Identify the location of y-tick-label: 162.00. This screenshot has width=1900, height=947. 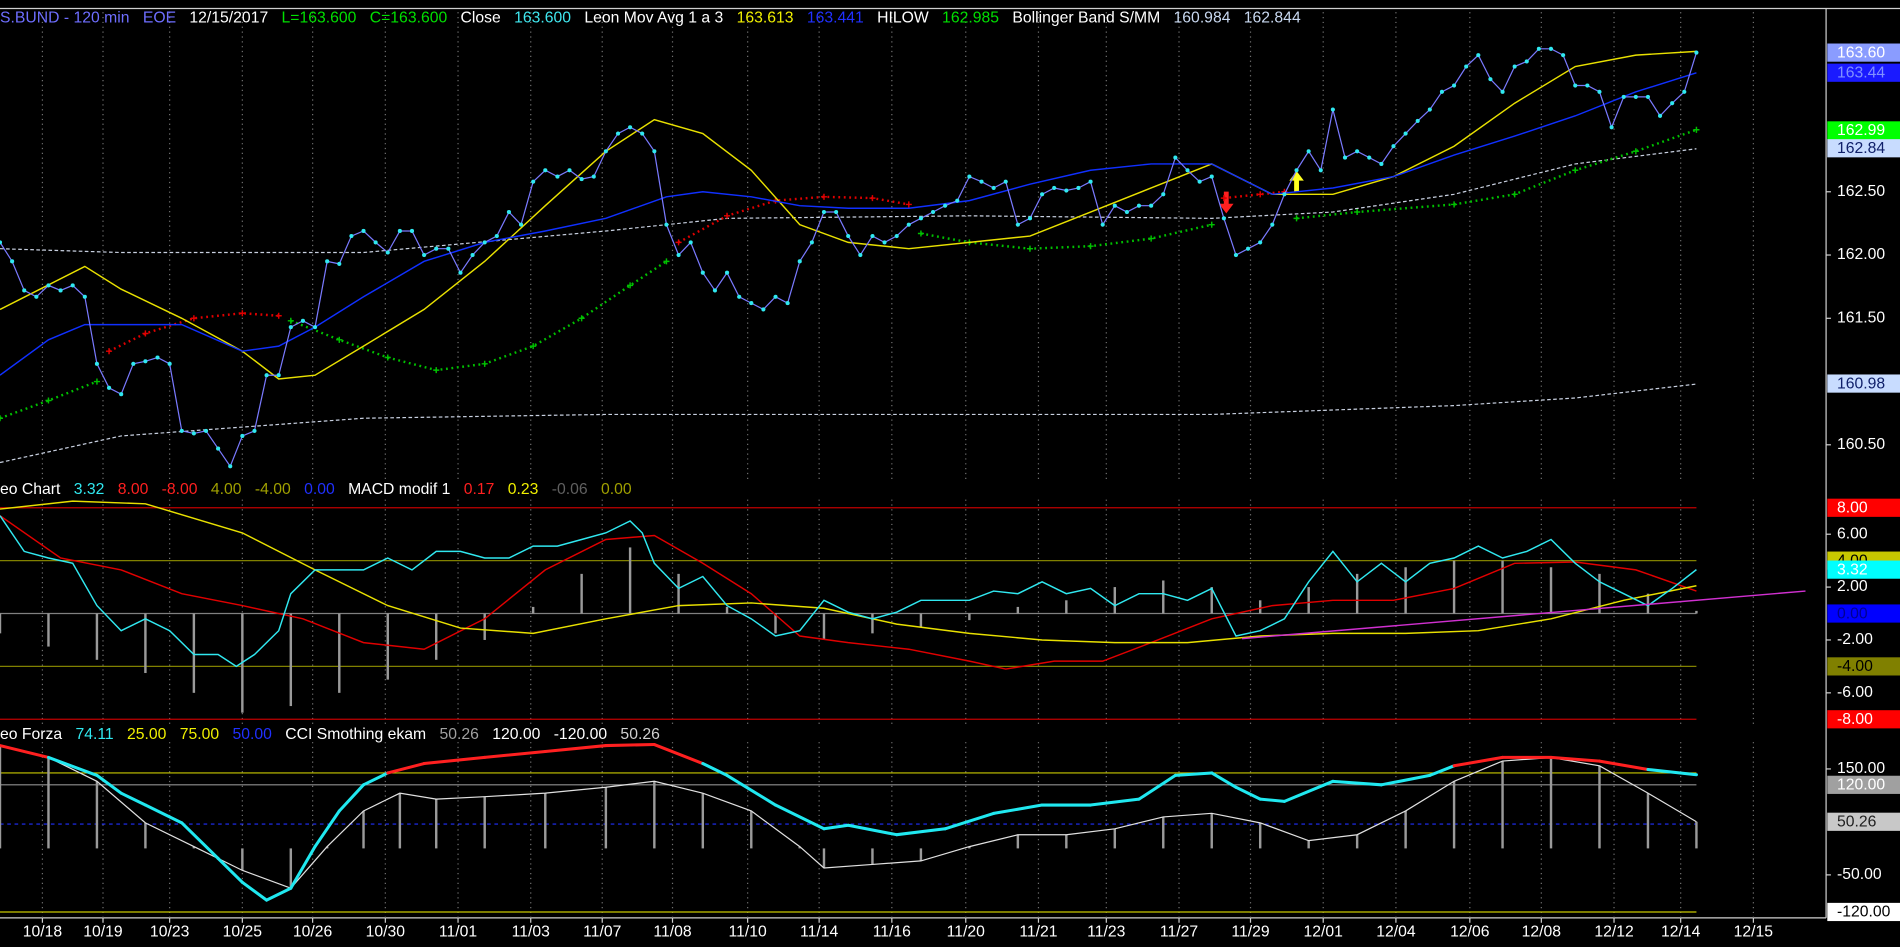
(1861, 254).